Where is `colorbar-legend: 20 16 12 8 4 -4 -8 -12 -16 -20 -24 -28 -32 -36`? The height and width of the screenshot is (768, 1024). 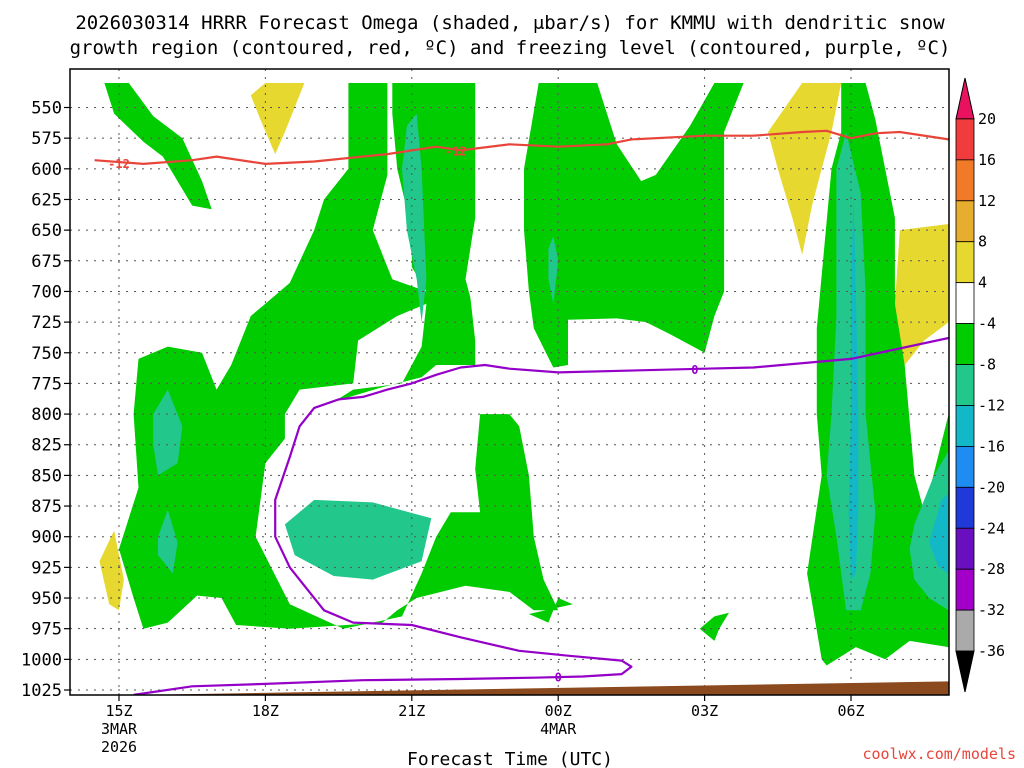 colorbar-legend: 20 16 12 8 4 -4 -8 -12 -16 -20 -24 -28 -32 -36 is located at coordinates (980, 385).